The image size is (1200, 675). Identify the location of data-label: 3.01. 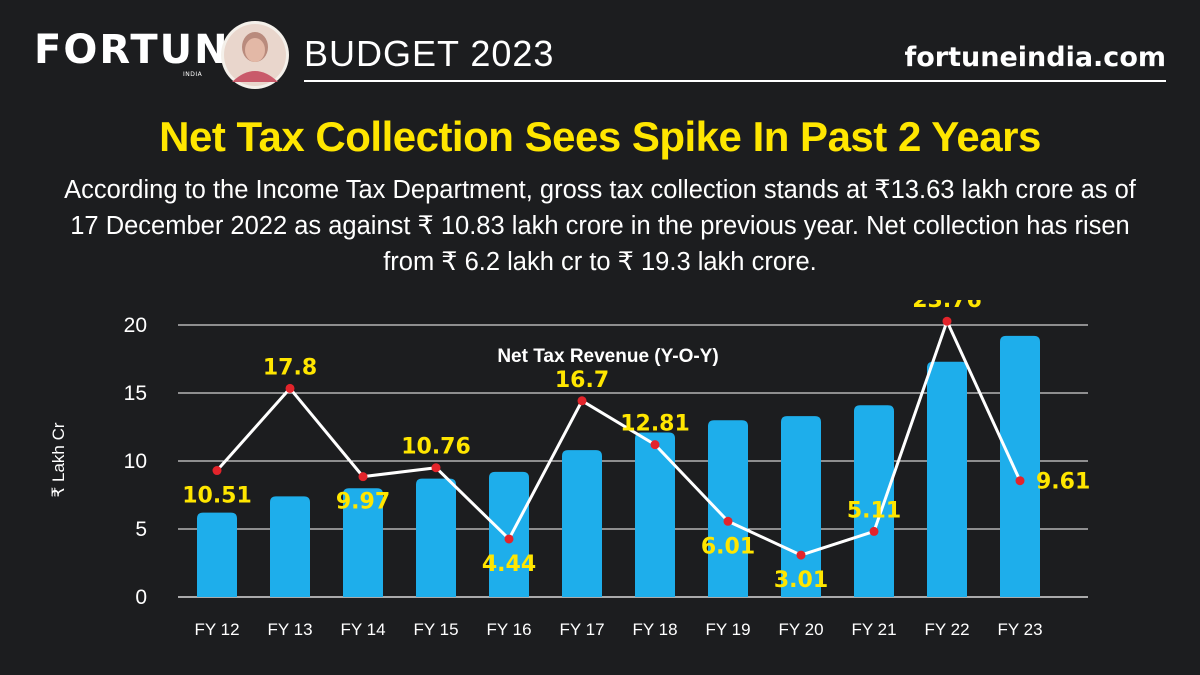
(801, 580).